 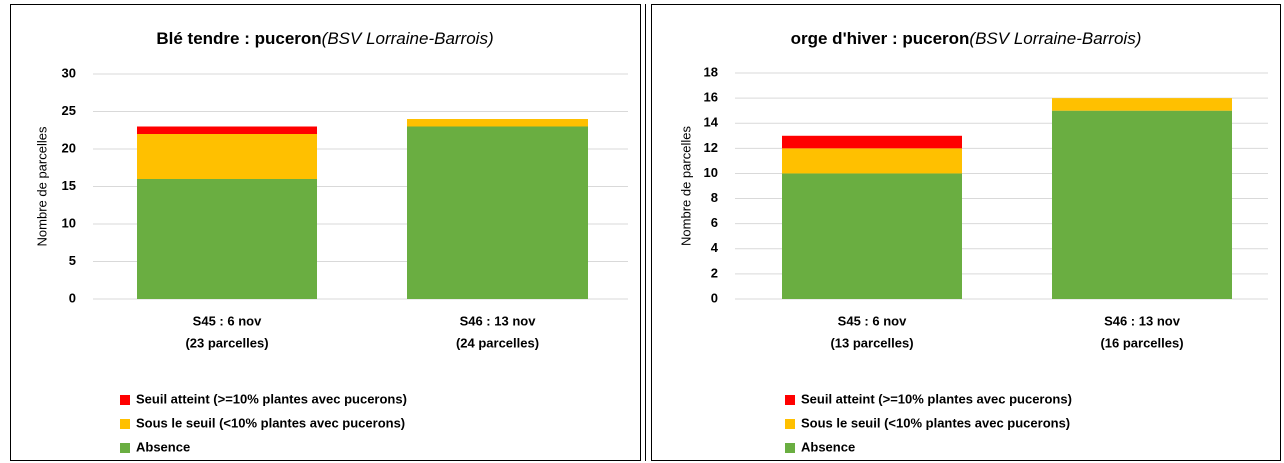 I want to click on y-tick-label: 18, so click(x=711, y=71).